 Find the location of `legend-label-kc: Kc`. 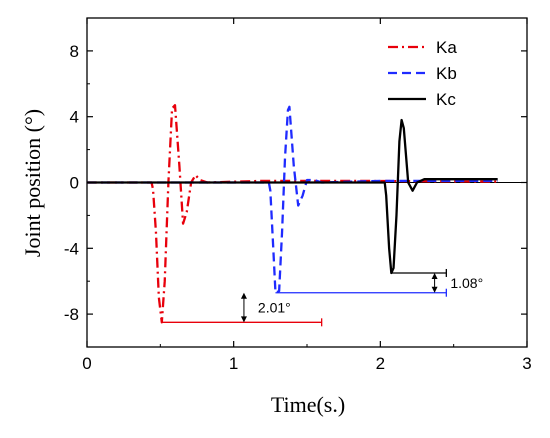

legend-label-kc: Kc is located at coordinates (446, 99).